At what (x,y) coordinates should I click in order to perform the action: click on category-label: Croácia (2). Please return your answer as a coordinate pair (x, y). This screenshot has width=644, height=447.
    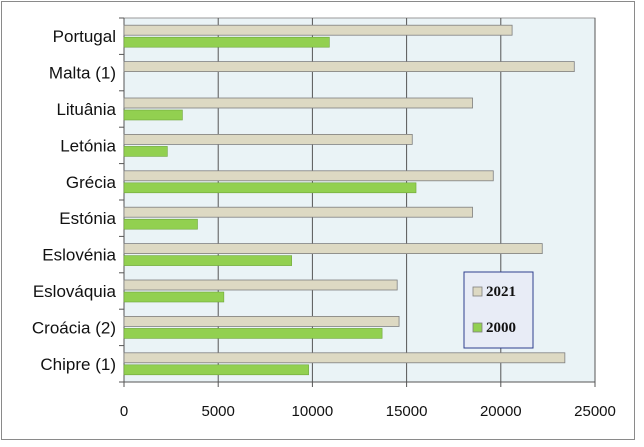
    Looking at the image, I should click on (74, 327).